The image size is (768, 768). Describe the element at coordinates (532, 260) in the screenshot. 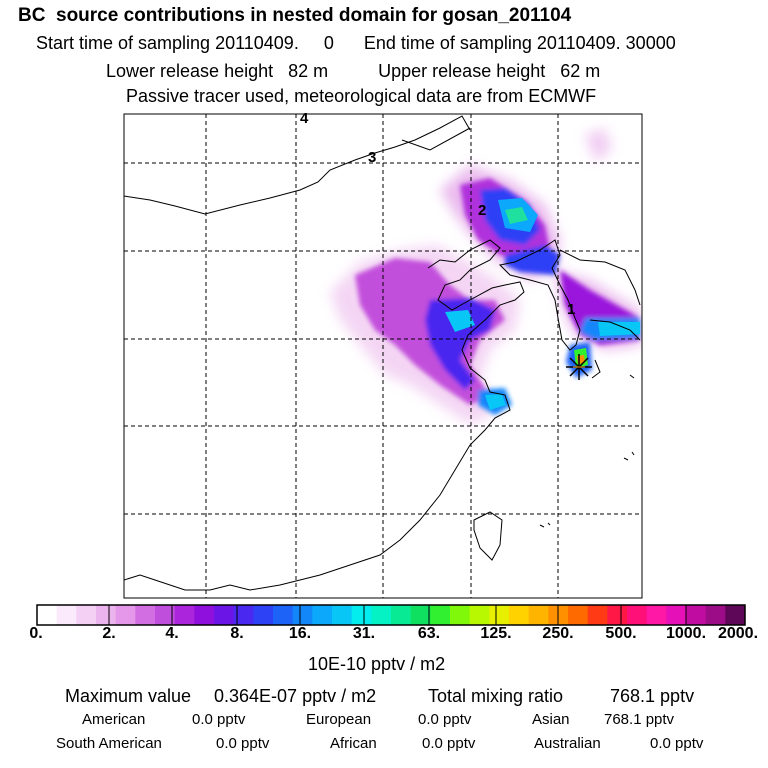

I see `plume-korea-blue` at that location.